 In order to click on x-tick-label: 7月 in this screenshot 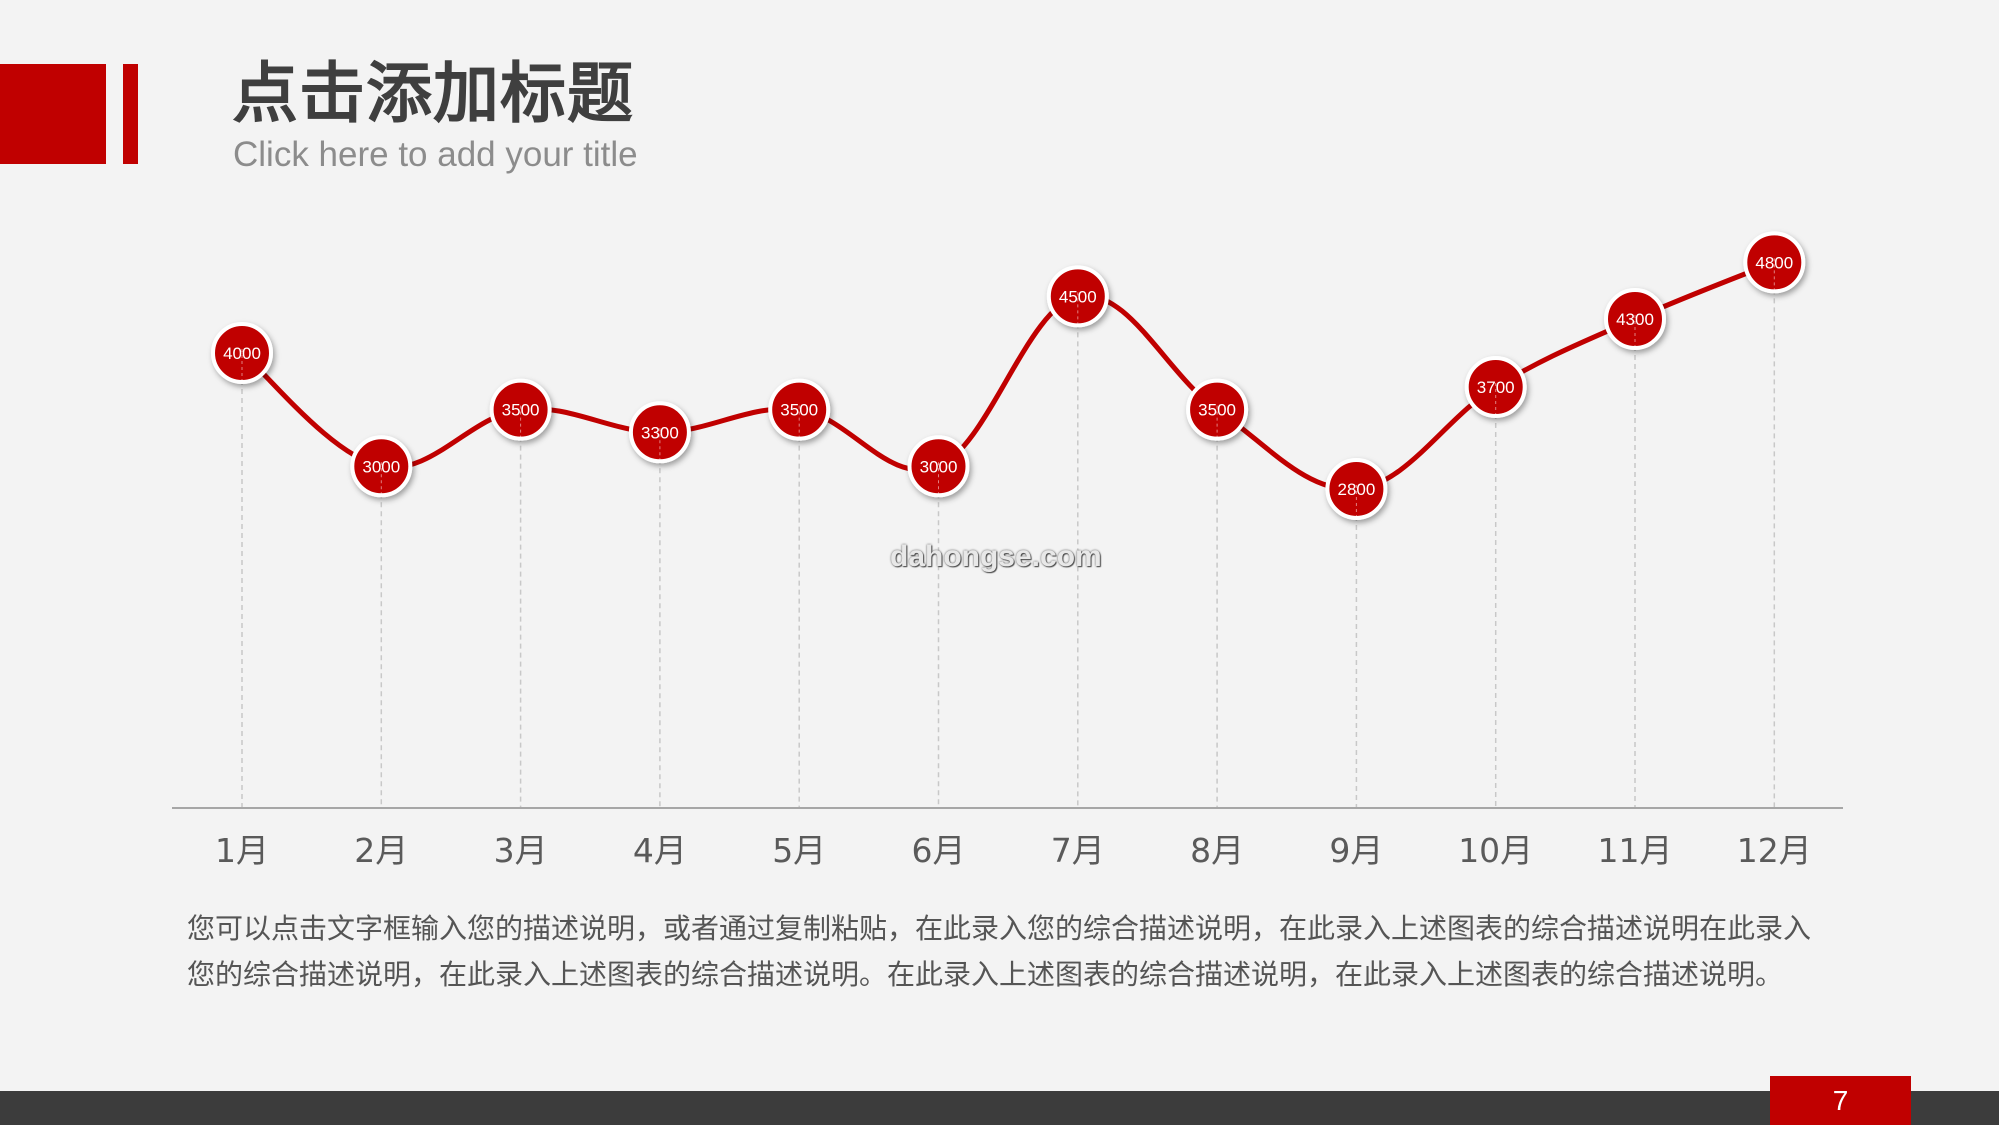, I will do `click(1078, 850)`.